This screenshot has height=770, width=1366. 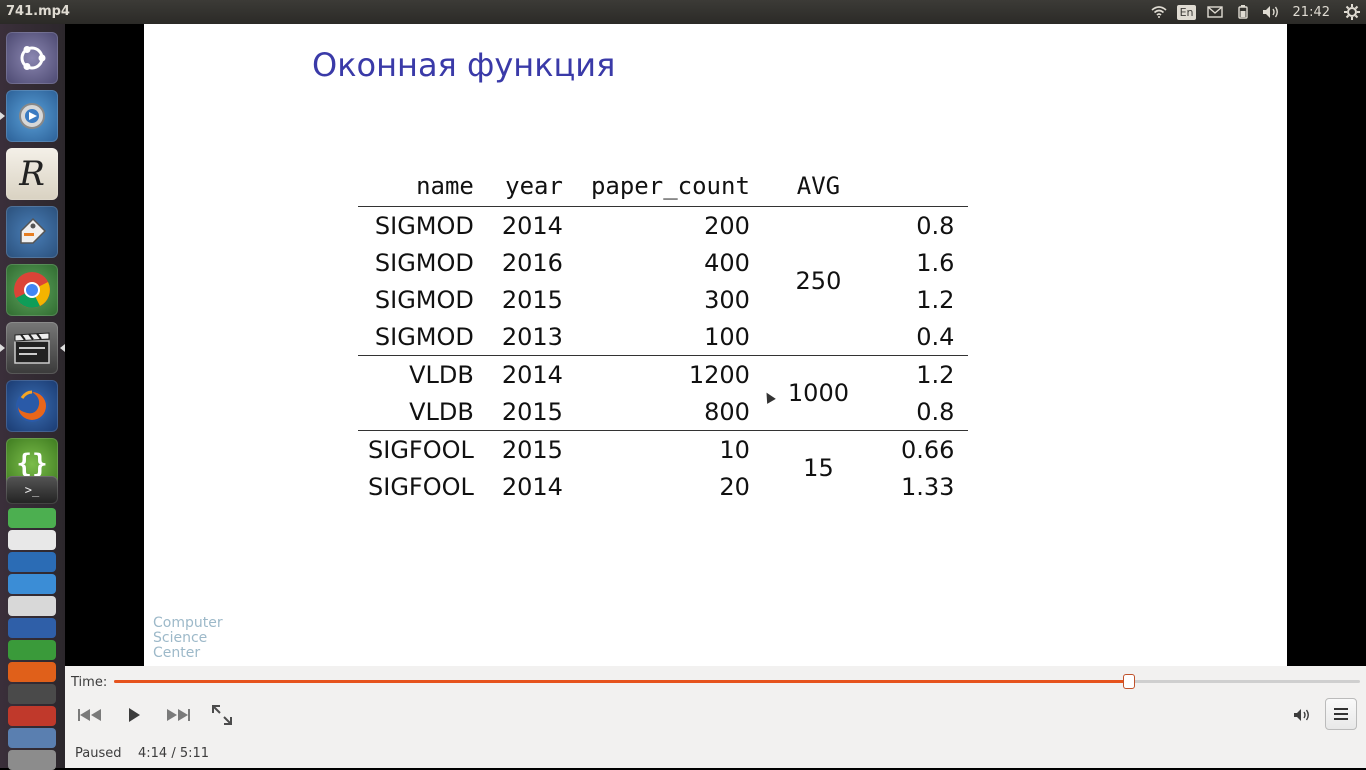 I want to click on battery-icon, so click(x=1243, y=12).